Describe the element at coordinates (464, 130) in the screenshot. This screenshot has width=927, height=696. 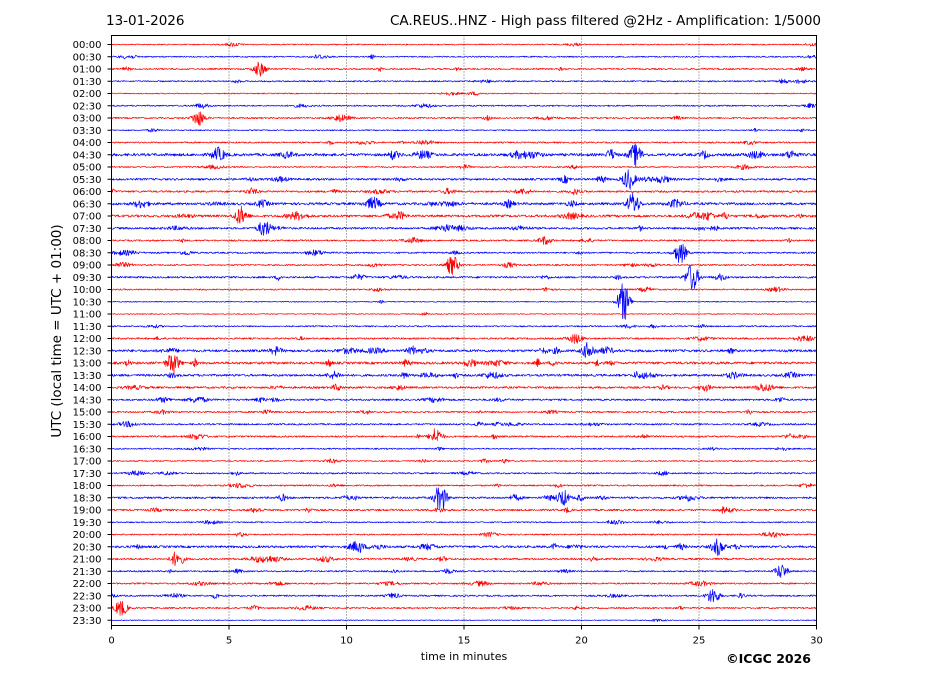
I see `trace-03:30` at that location.